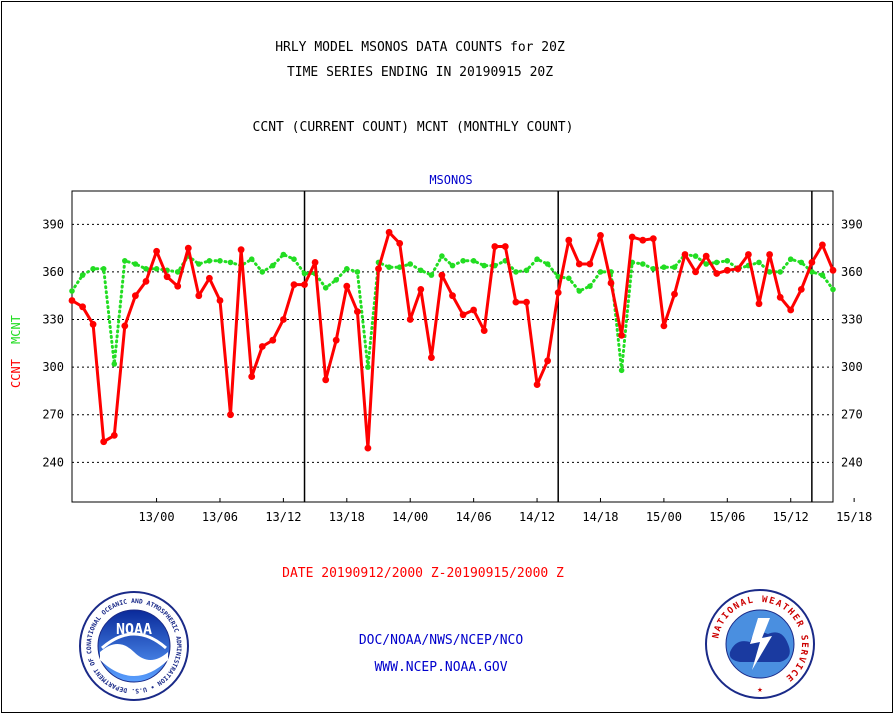 This screenshot has width=896, height=716. Describe the element at coordinates (727, 517) in the screenshot. I see `x-tick-label: 15/06` at that location.